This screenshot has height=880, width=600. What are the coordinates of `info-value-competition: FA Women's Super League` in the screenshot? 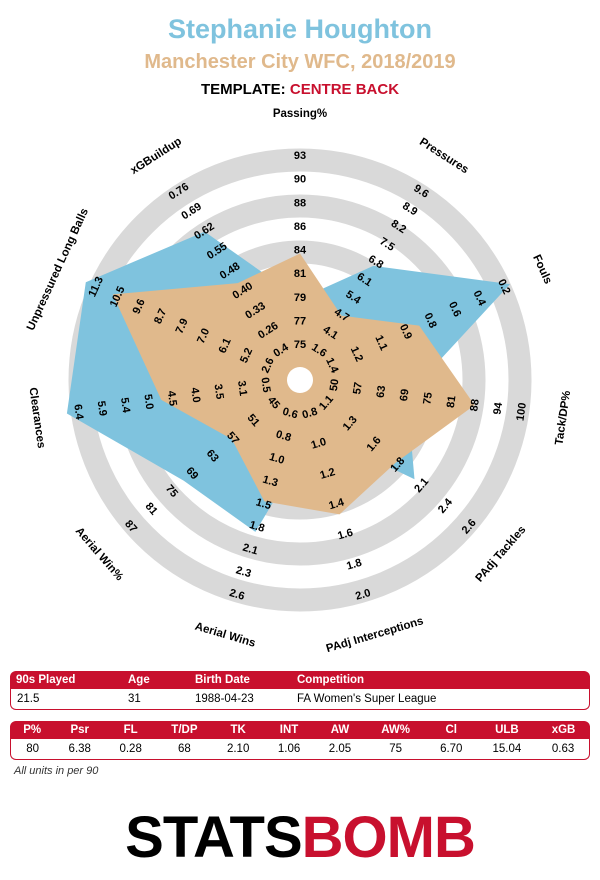 It's located at (440, 699).